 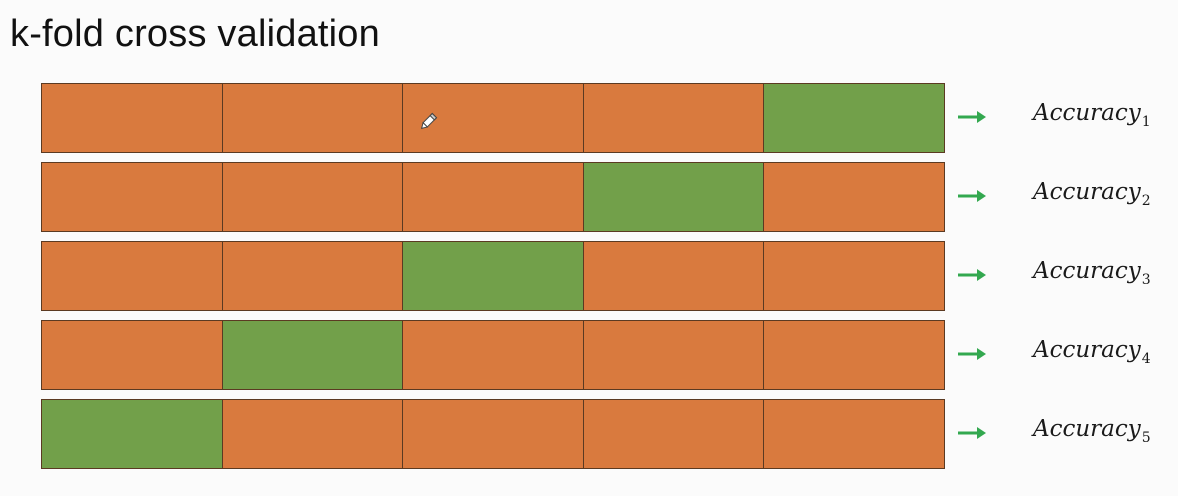 I want to click on accuracy-label: Accuracy2, so click(x=1092, y=196).